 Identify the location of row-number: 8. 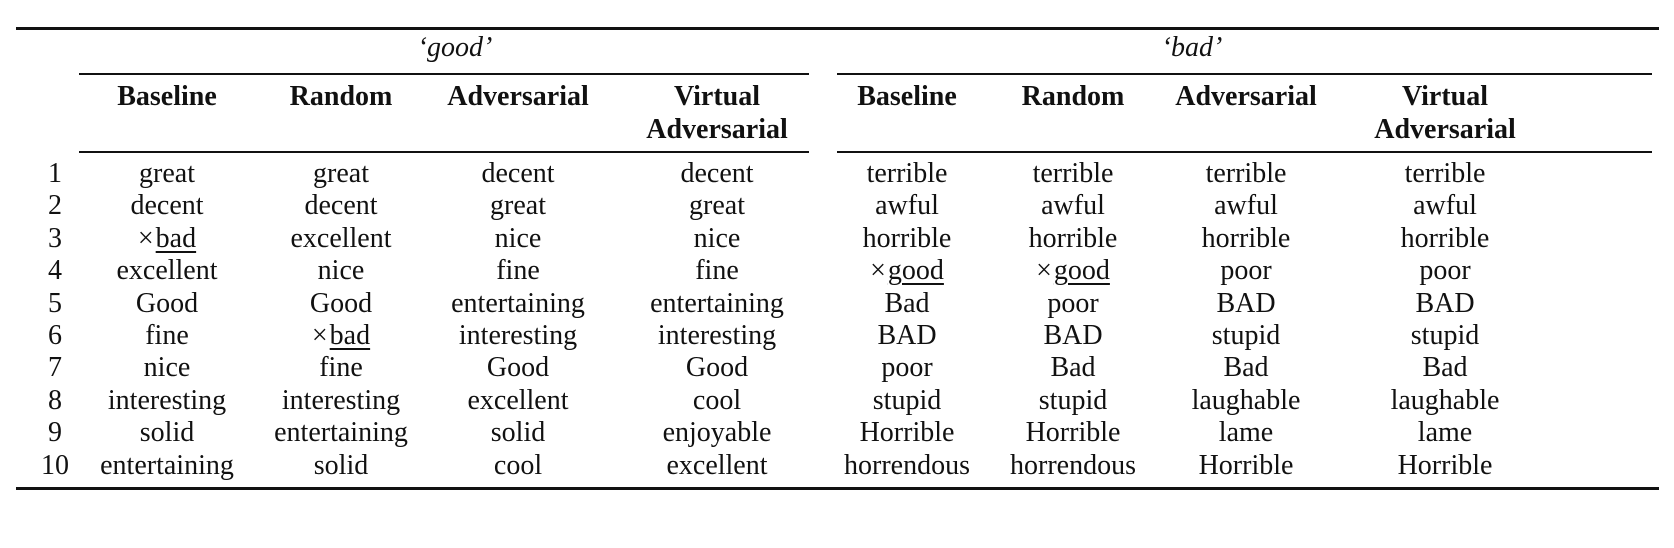
(55, 400).